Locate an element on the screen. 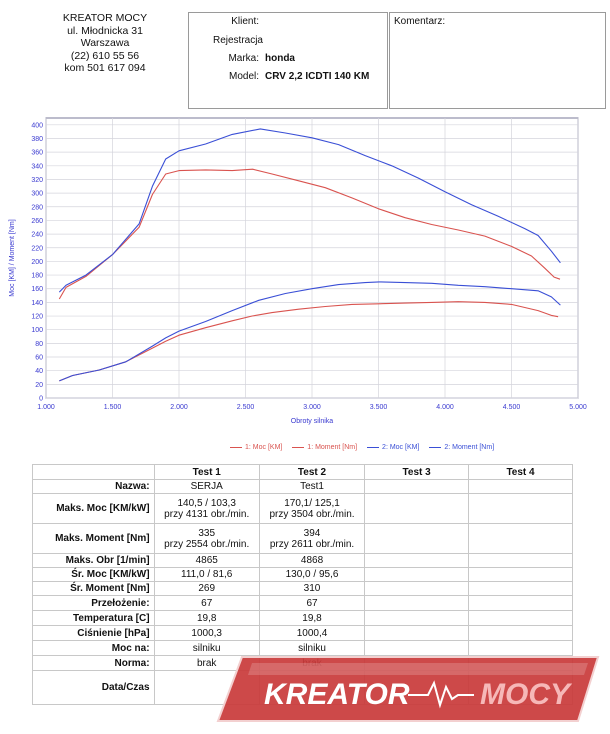 The width and height of the screenshot is (610, 734). table-row: Nazwa: SERJA Test1 is located at coordinates (302, 486).